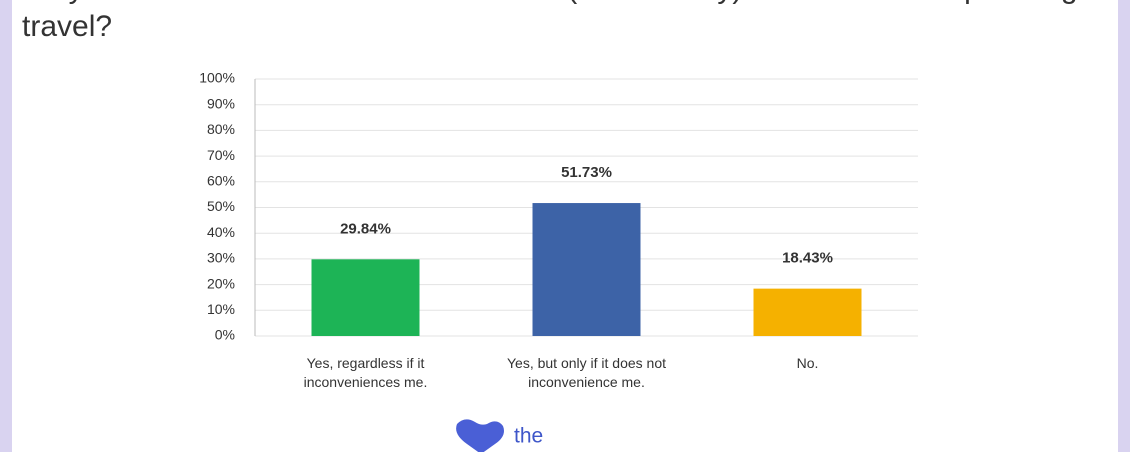 This screenshot has height=452, width=1130. I want to click on x-tick-label: Yes, regardless if it inconveniences me., so click(365, 372).